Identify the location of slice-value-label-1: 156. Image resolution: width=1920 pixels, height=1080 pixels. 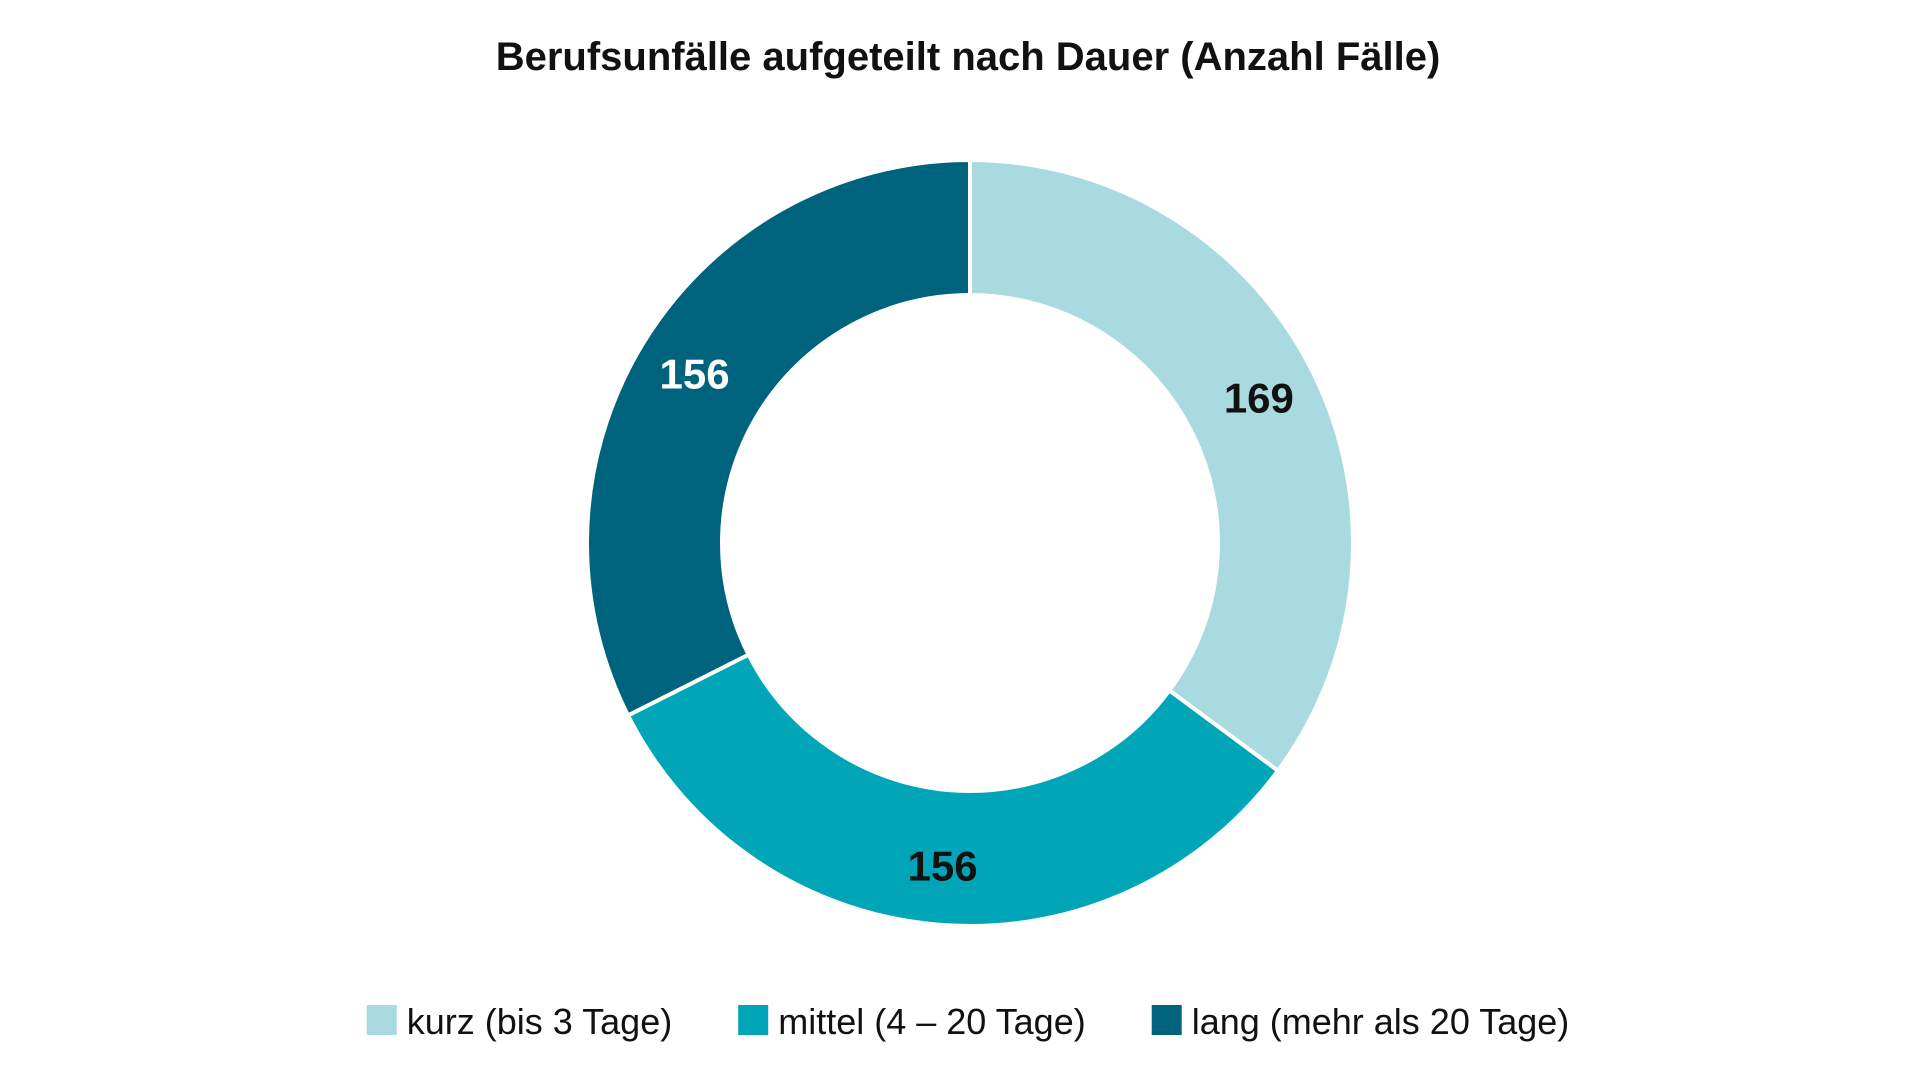
(943, 865).